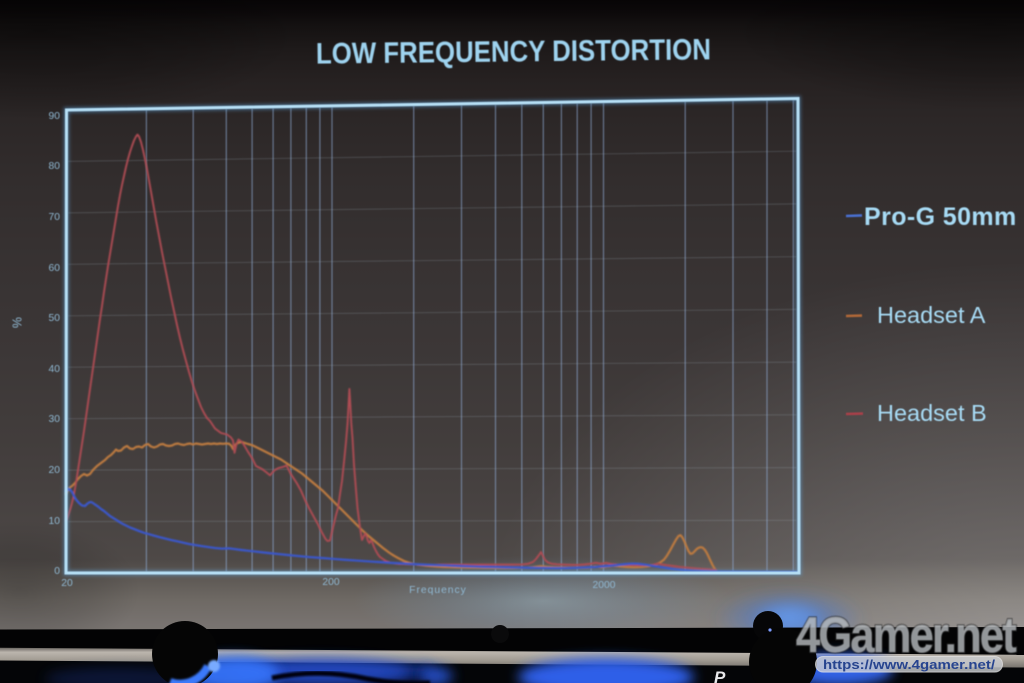  I want to click on svg-text: 4Gamer.net, so click(906, 635).